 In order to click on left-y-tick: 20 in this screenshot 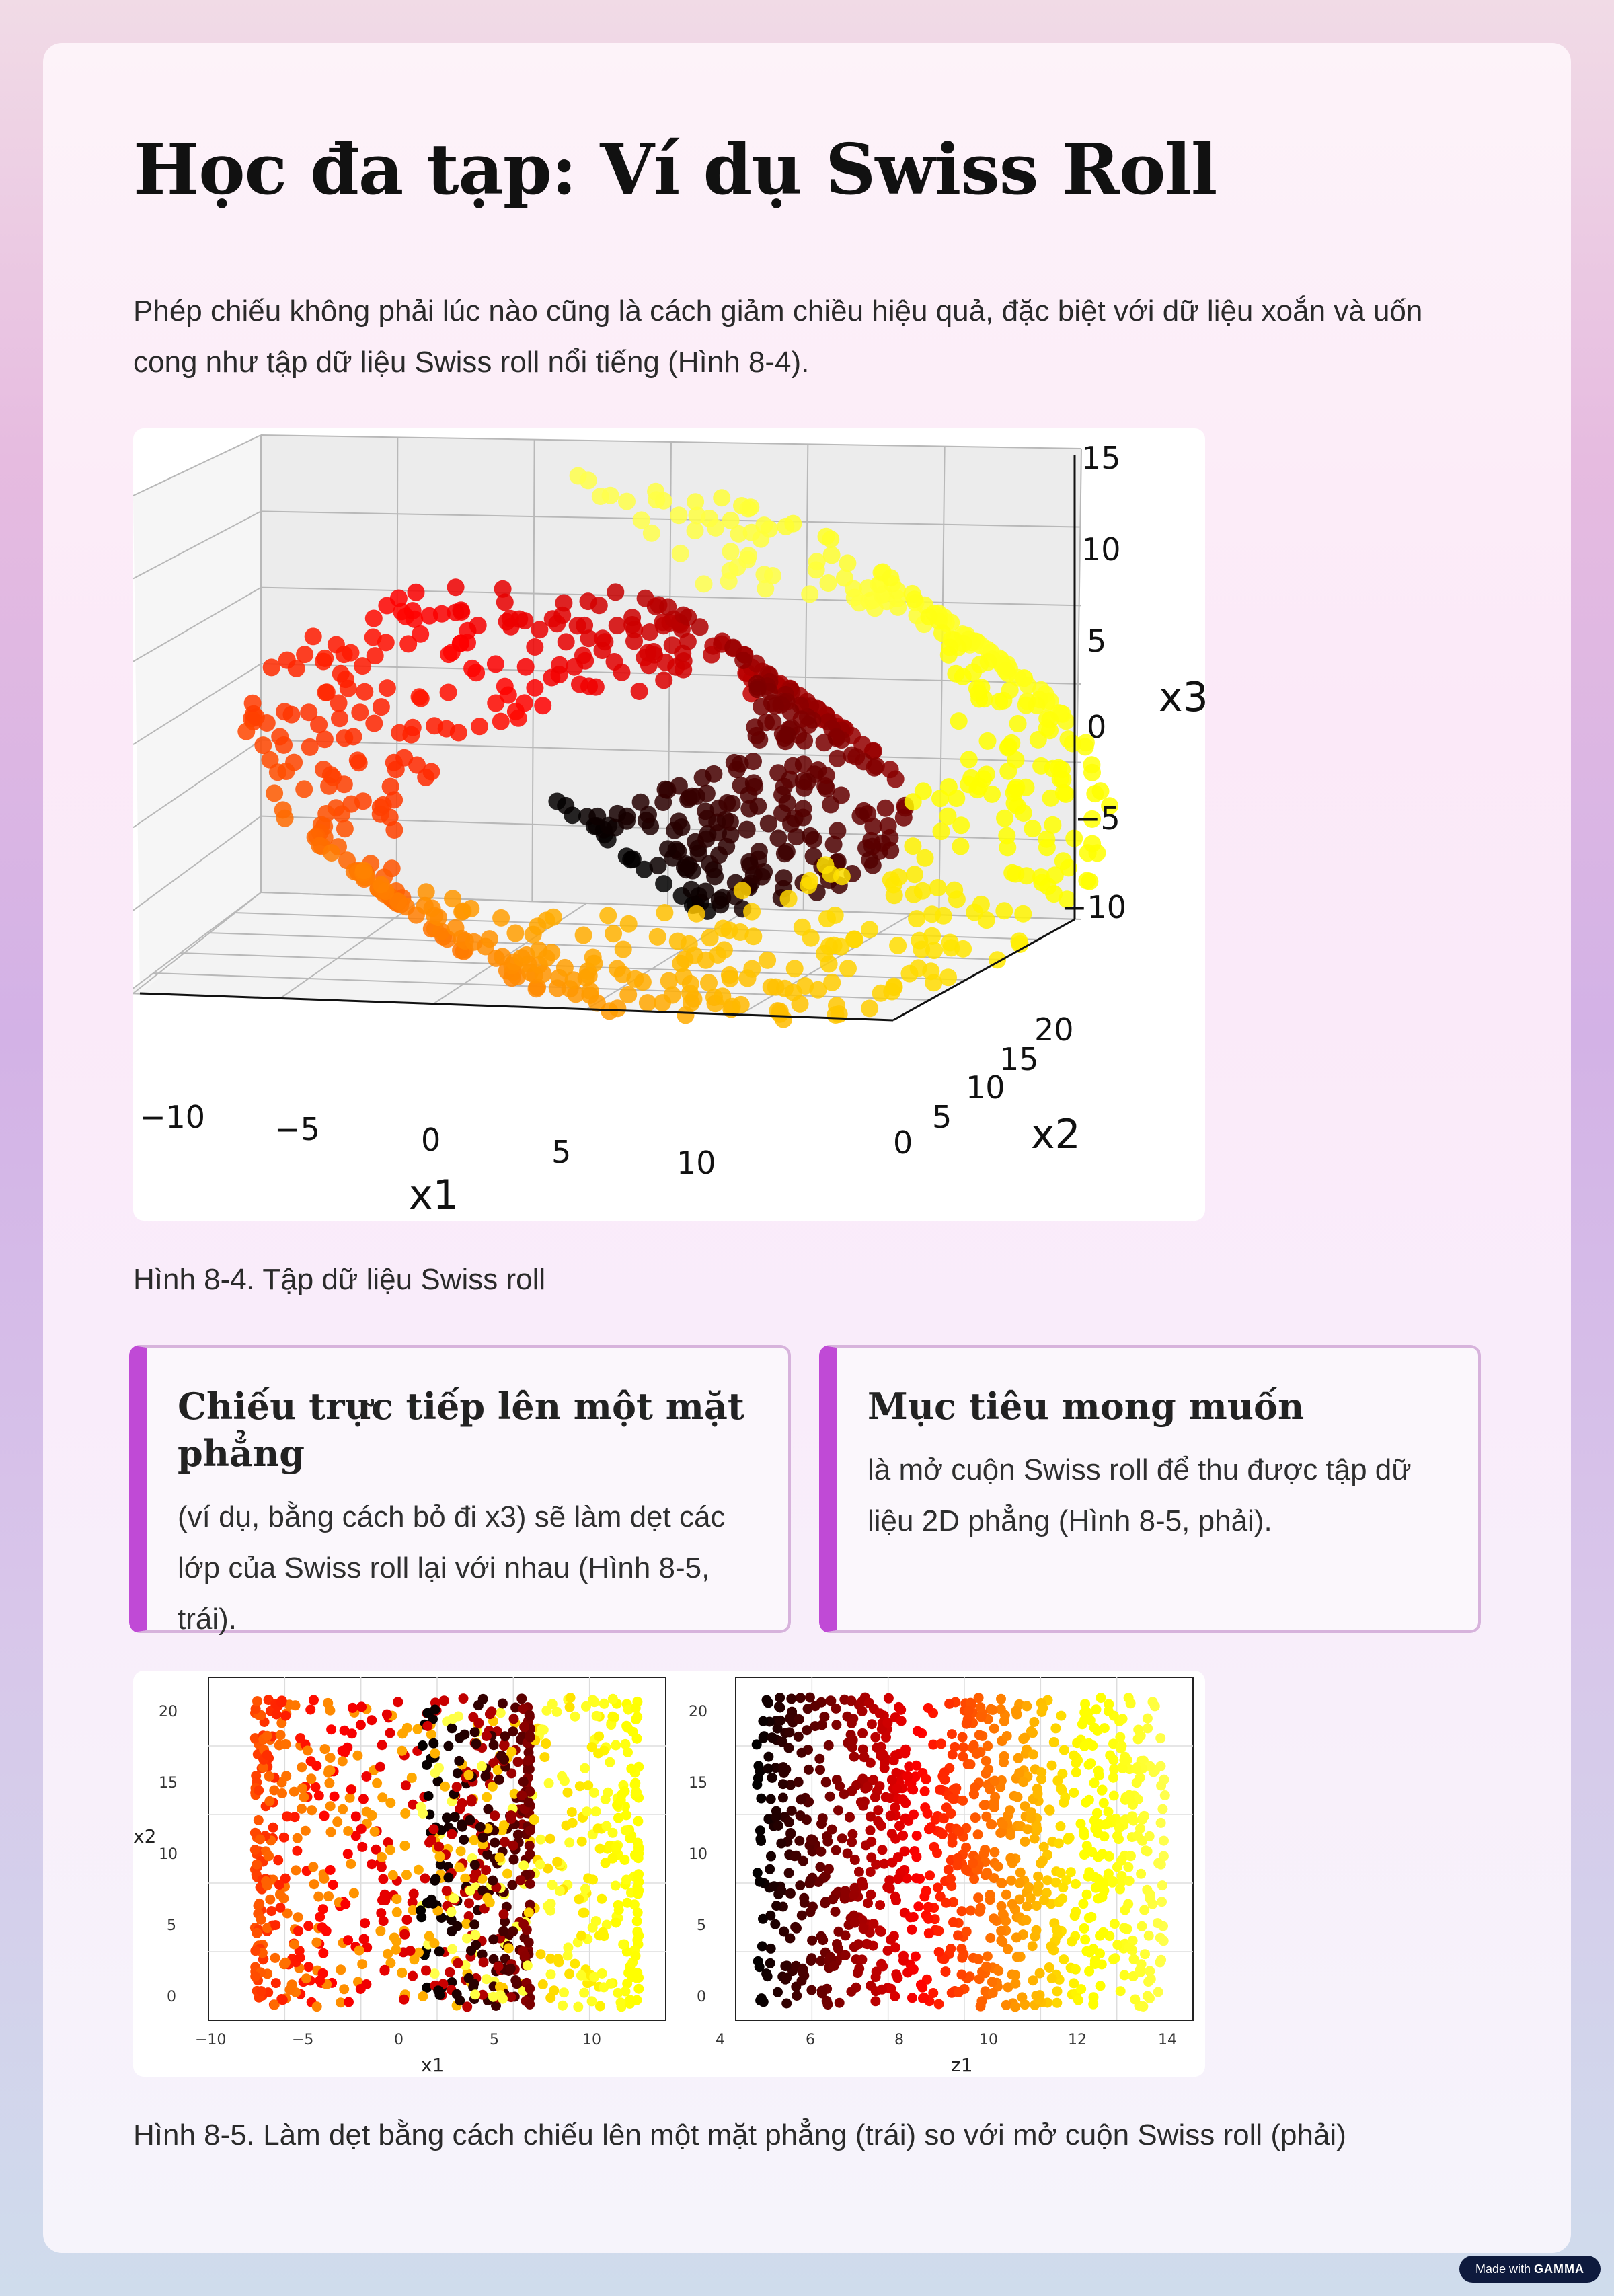, I will do `click(168, 1712)`.